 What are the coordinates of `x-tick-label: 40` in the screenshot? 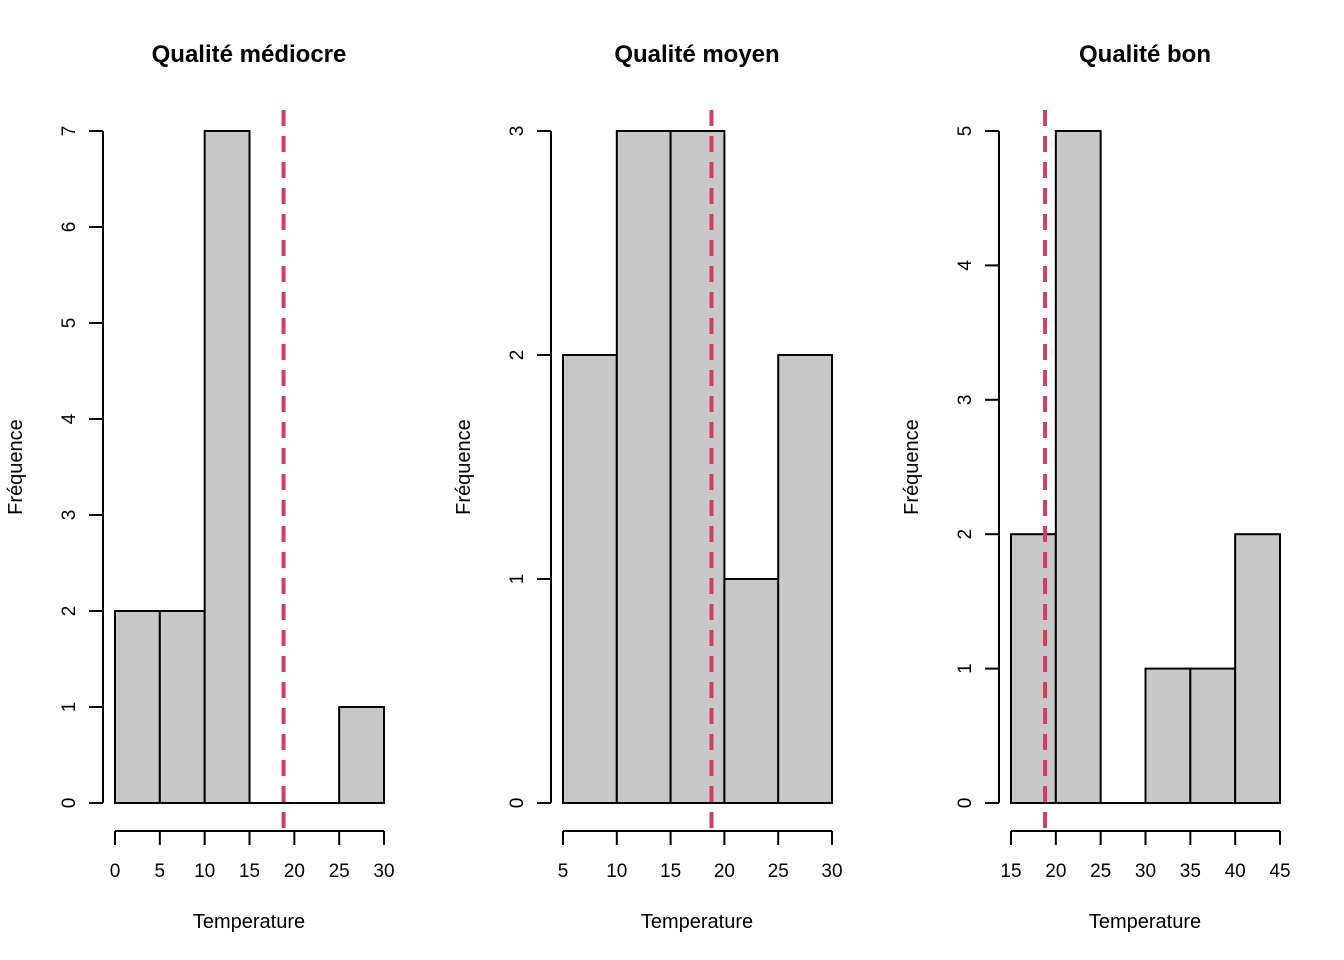 It's located at (1235, 871).